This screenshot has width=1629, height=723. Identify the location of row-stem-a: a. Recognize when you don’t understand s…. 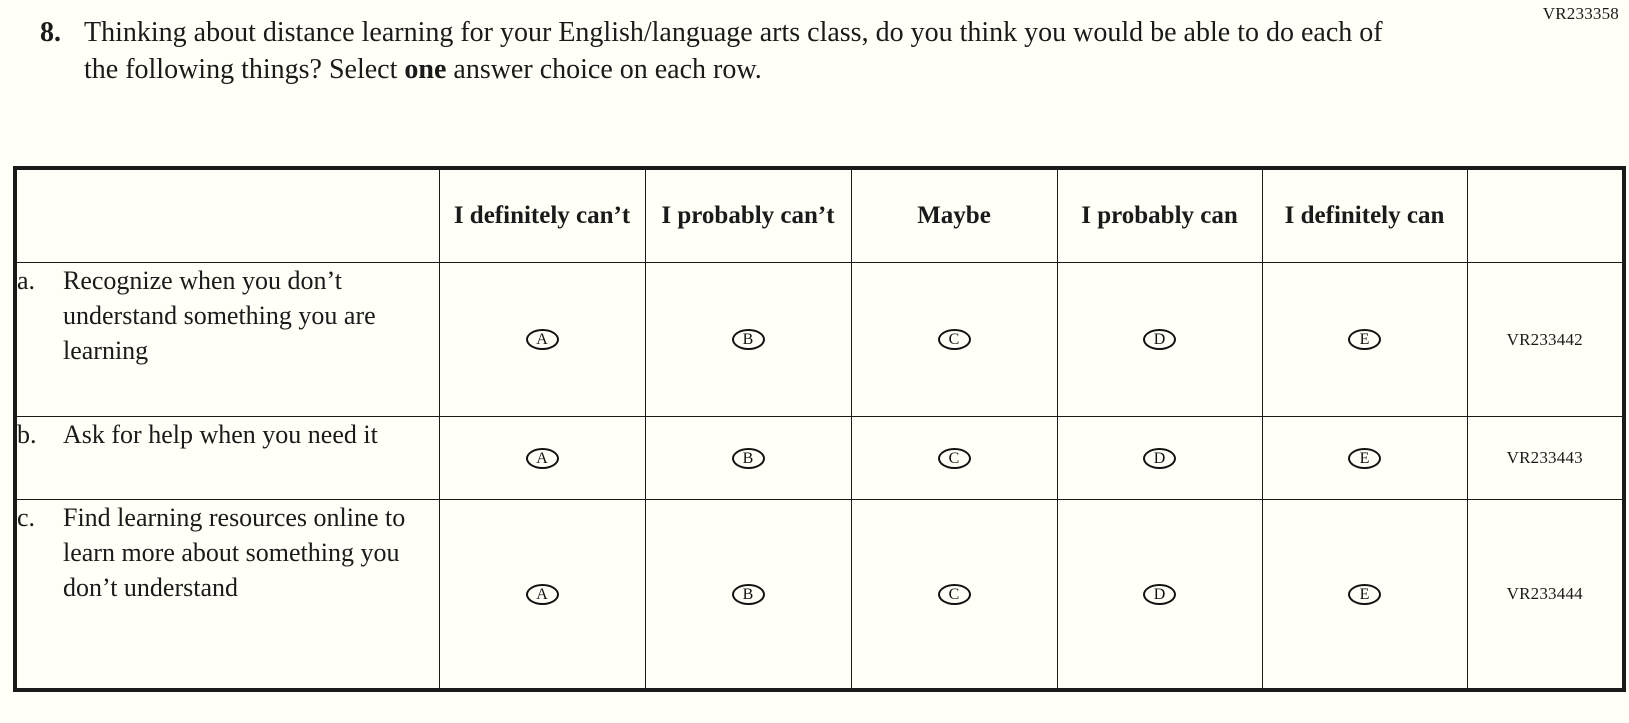
(227, 339).